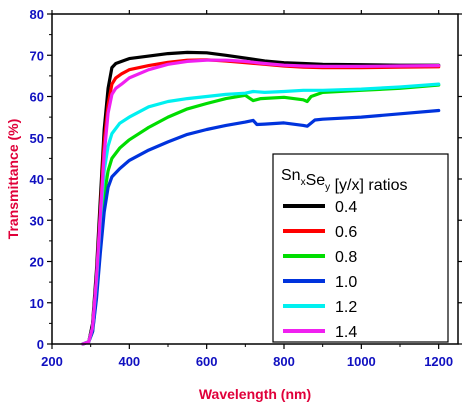 Image resolution: width=469 pixels, height=405 pixels. I want to click on y-tick-label: 30, so click(37, 220).